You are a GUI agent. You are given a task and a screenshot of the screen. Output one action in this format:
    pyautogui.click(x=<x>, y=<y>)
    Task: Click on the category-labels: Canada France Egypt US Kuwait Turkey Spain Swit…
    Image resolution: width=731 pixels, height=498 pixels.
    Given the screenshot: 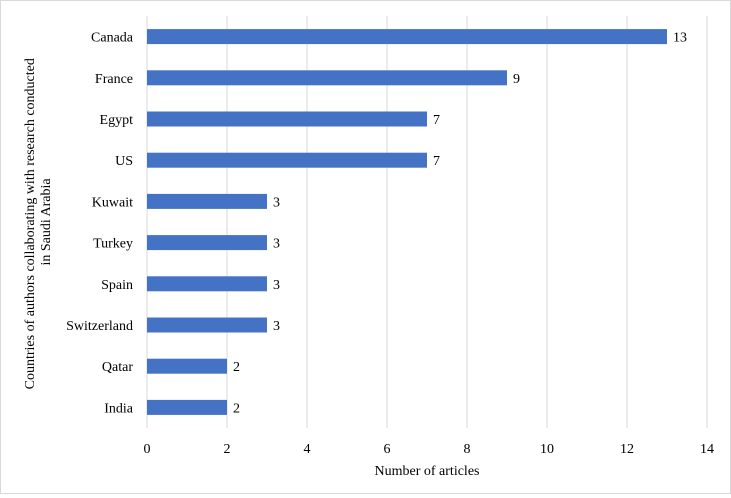 What is the action you would take?
    pyautogui.click(x=100, y=224)
    